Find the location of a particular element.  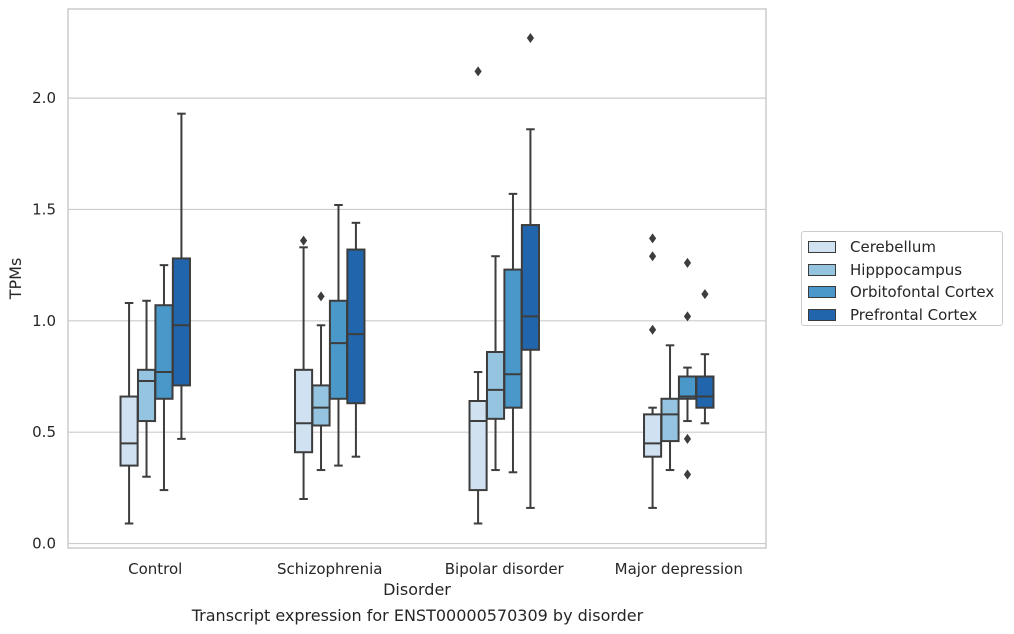

x-tick-label: Schizophrenia is located at coordinates (329, 569).